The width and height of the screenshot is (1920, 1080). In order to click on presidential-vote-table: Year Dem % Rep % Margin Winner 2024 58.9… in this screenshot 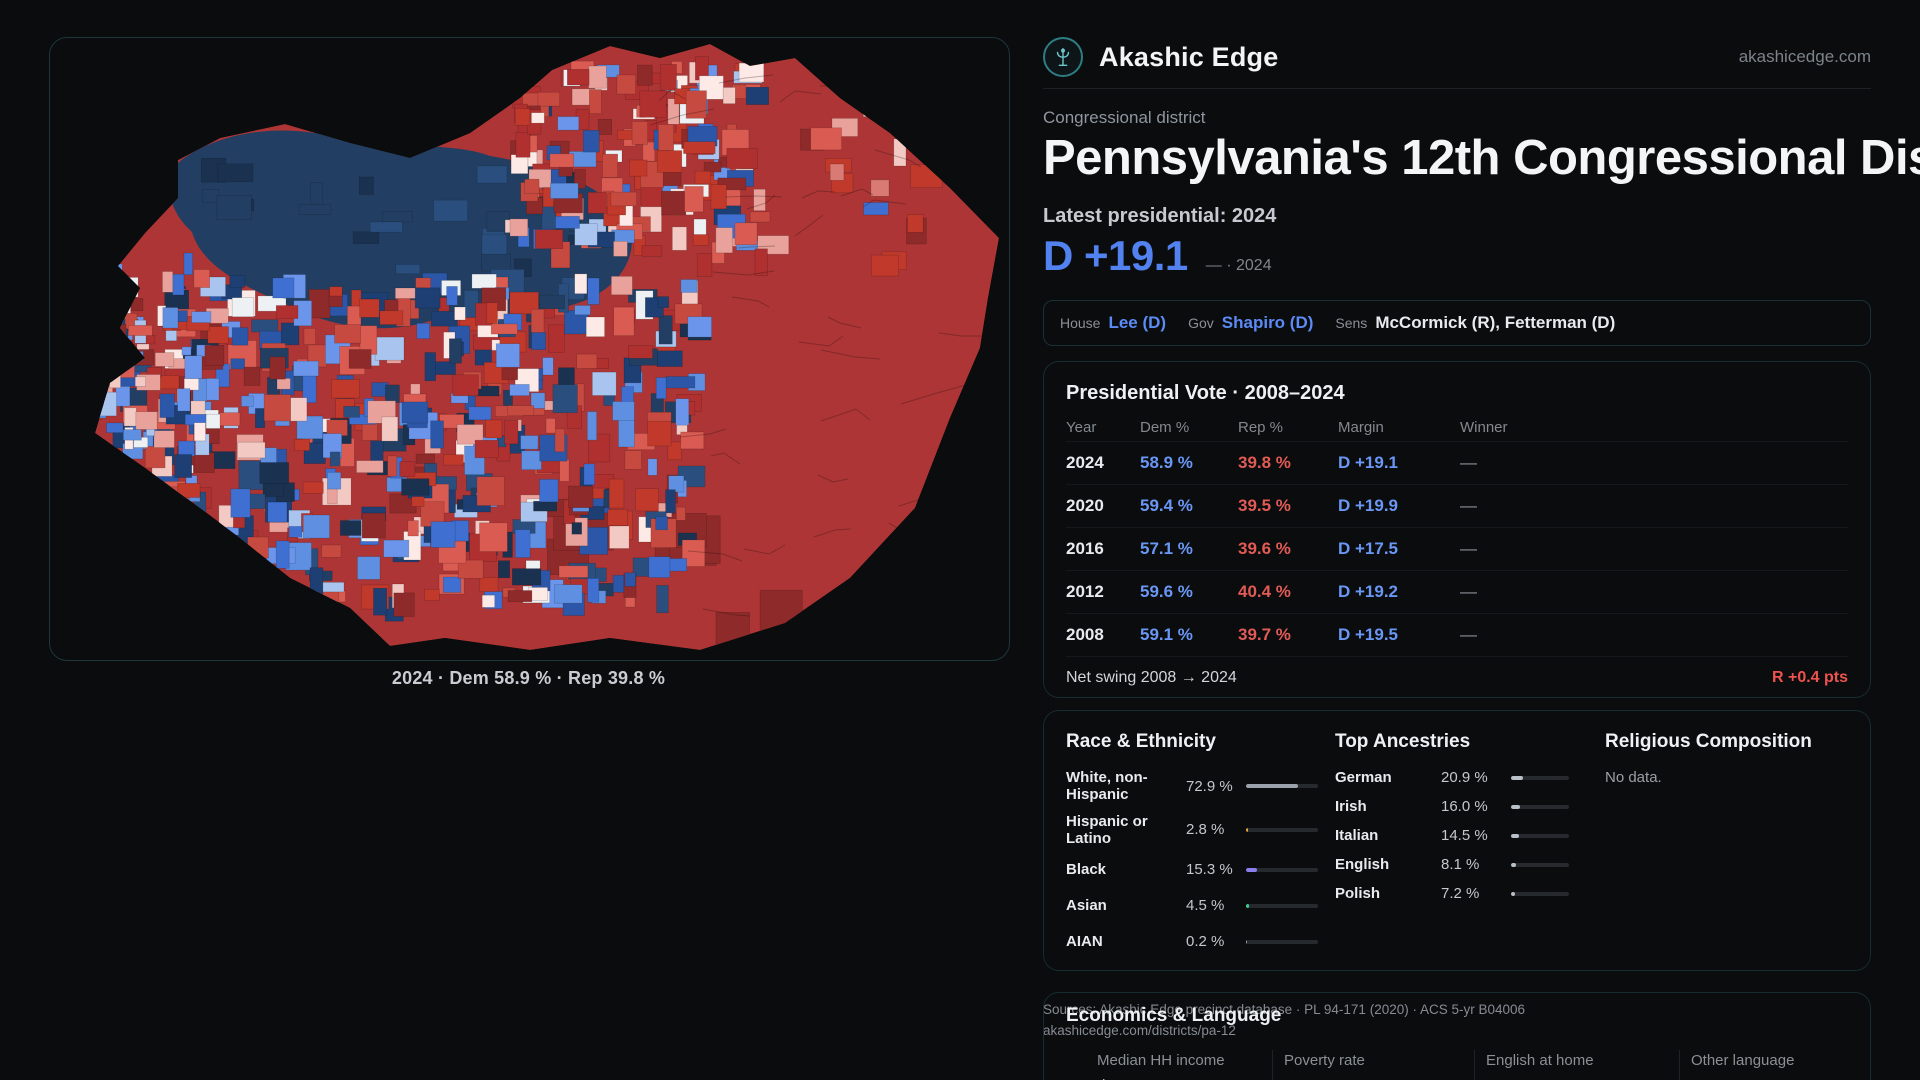, I will do `click(1457, 535)`.